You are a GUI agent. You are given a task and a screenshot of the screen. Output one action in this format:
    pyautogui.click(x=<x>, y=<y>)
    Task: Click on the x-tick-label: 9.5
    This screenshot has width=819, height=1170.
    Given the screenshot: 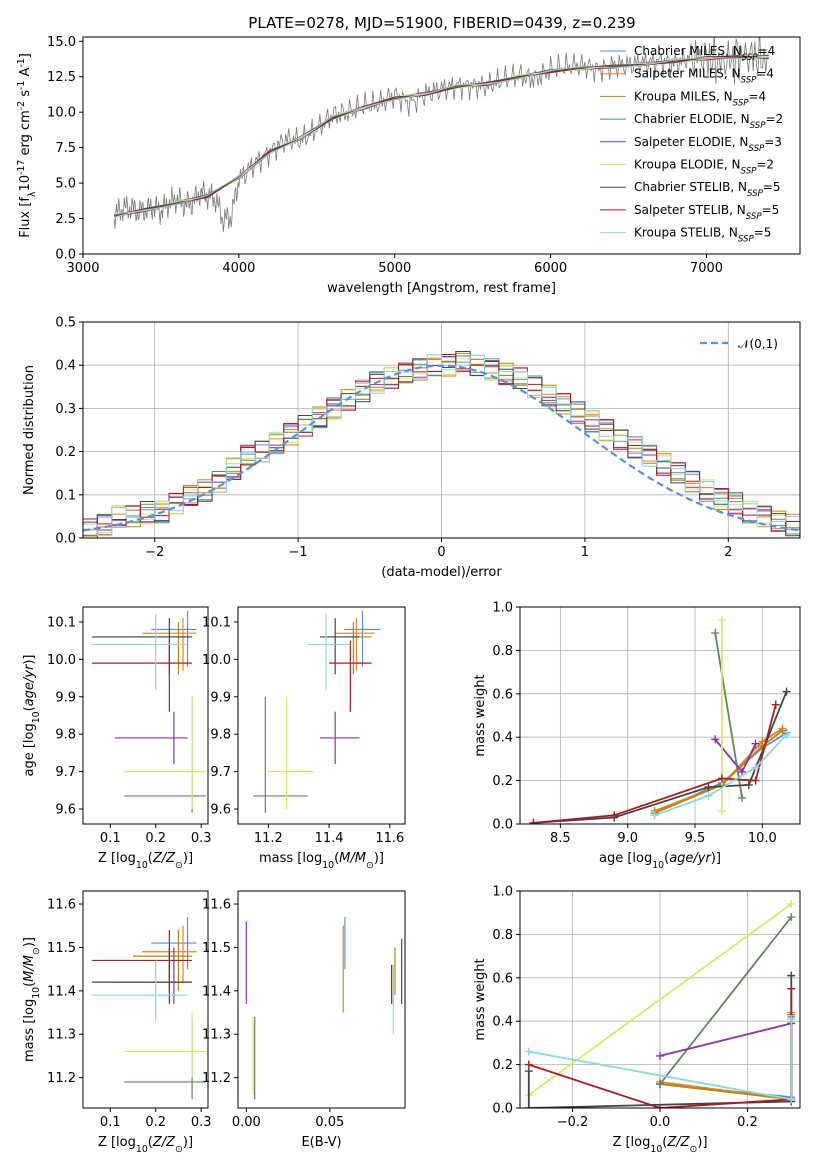 What is the action you would take?
    pyautogui.click(x=695, y=838)
    